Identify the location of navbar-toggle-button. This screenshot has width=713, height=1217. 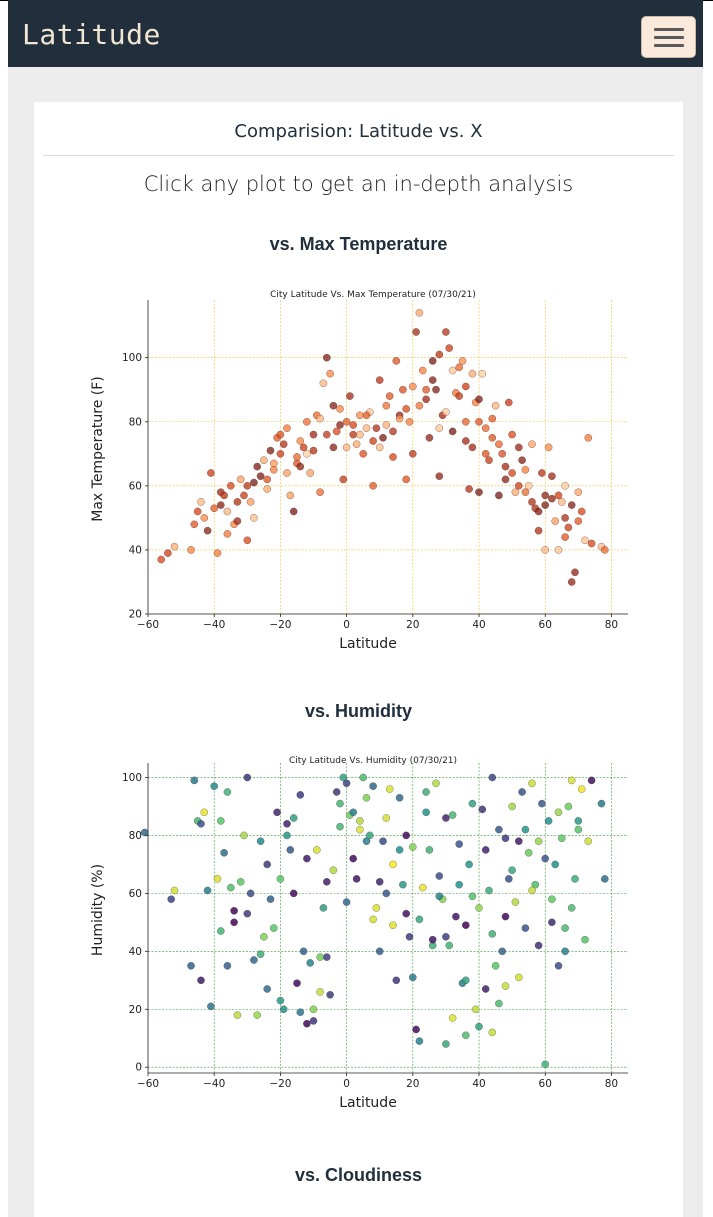
(668, 37).